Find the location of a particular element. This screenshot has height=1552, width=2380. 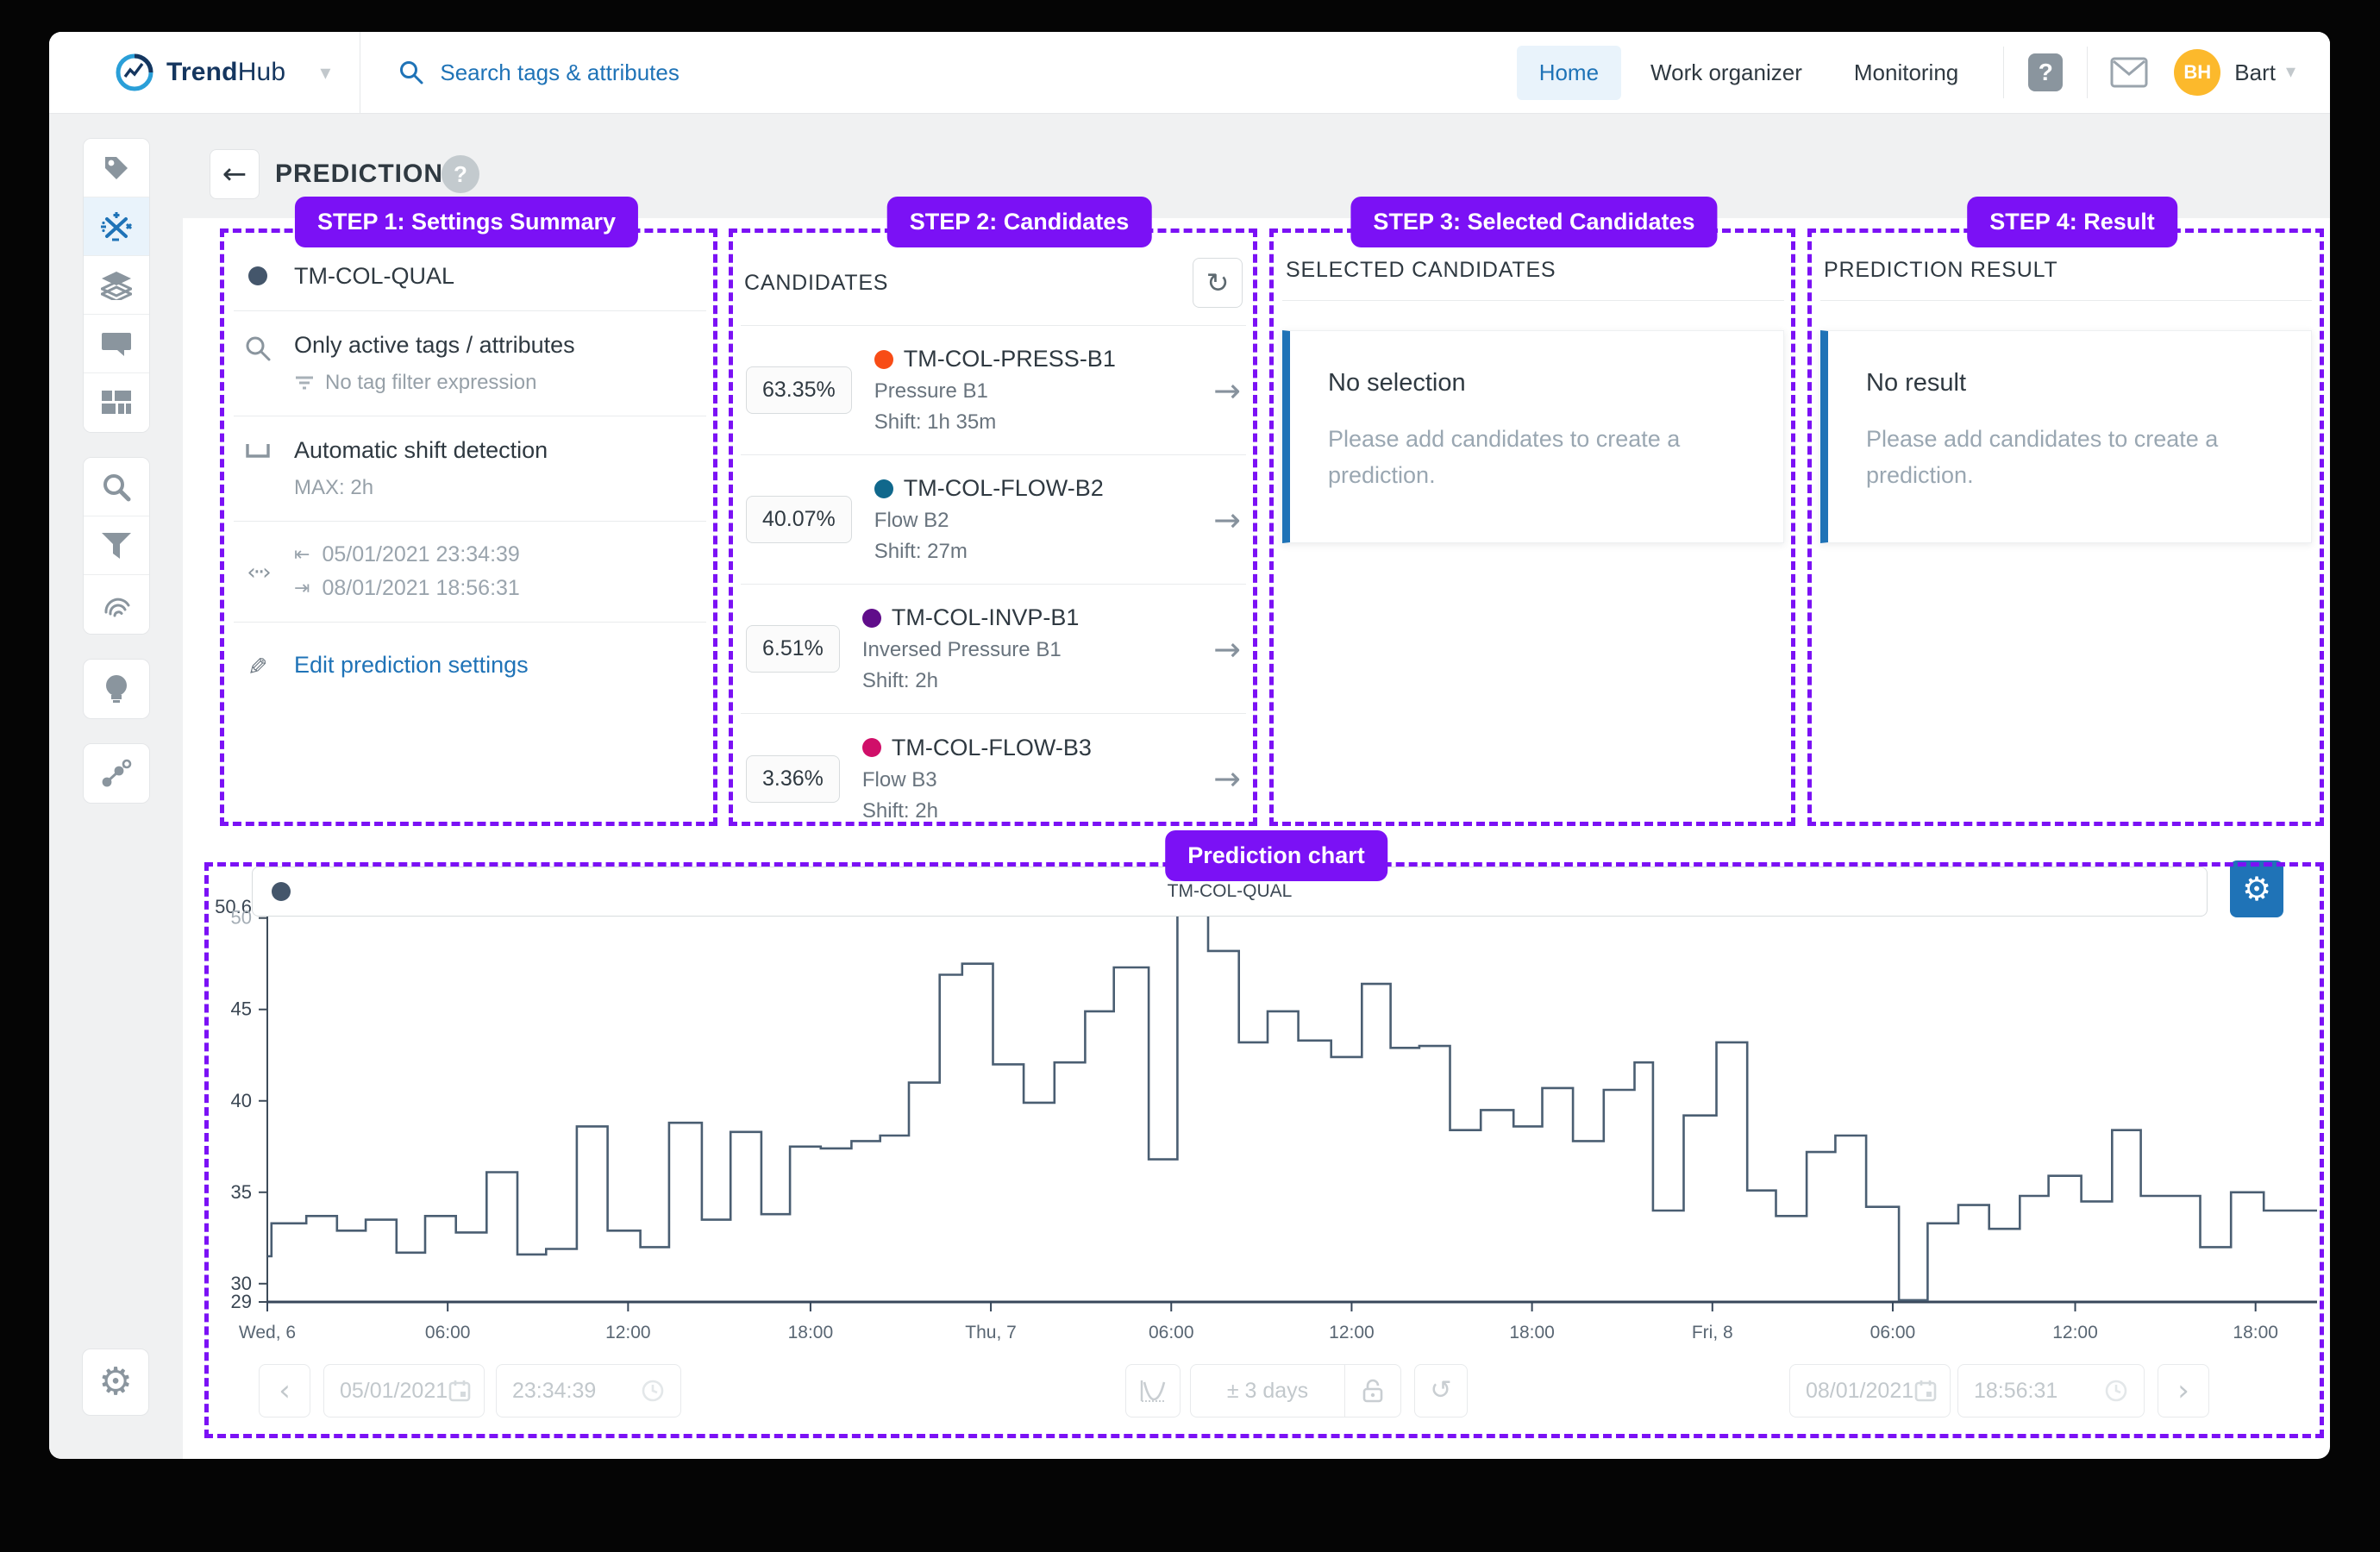

sidebar-item-recommendations is located at coordinates (116, 689).